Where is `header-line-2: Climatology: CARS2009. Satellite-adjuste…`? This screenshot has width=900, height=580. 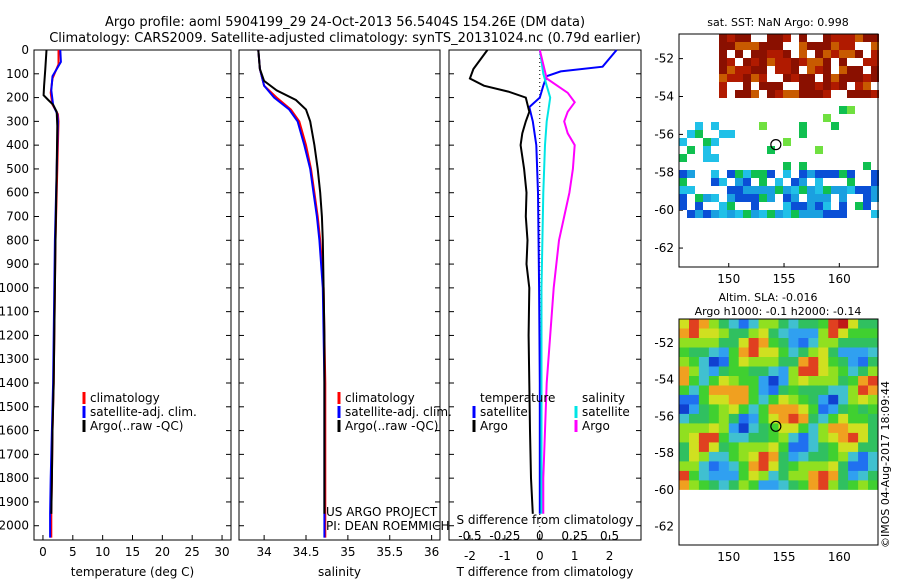 header-line-2: Climatology: CARS2009. Satellite-adjuste… is located at coordinates (345, 38).